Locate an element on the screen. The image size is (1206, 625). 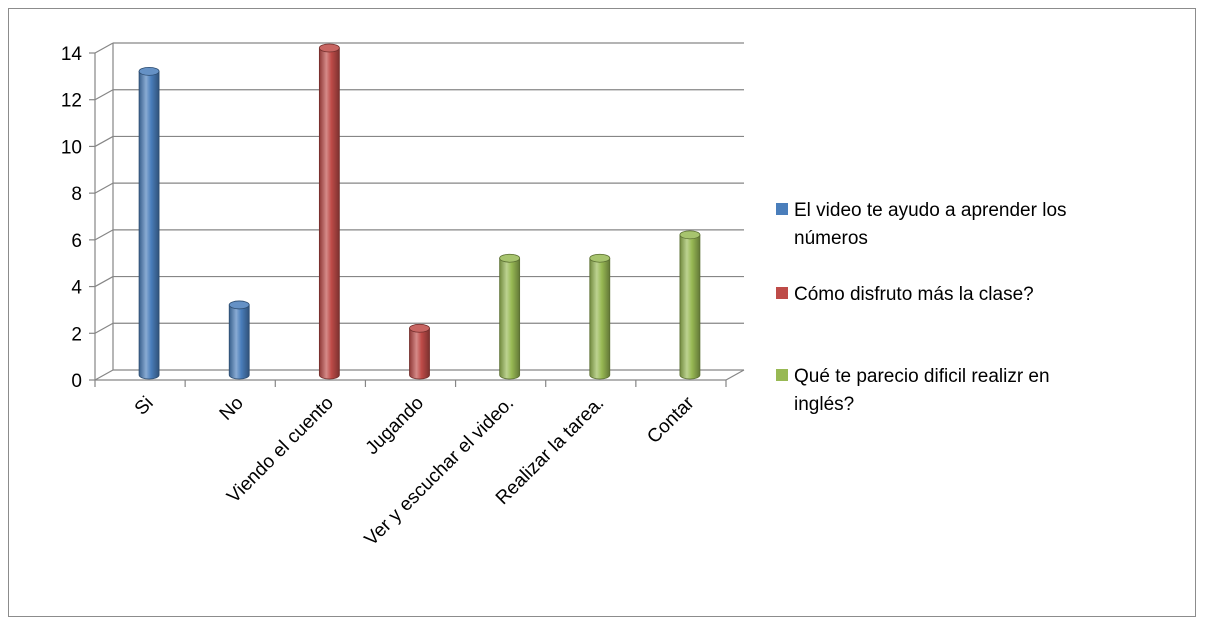
y-tick-labels: 0 2 4 6 8 10 12 14 is located at coordinates (72, 218).